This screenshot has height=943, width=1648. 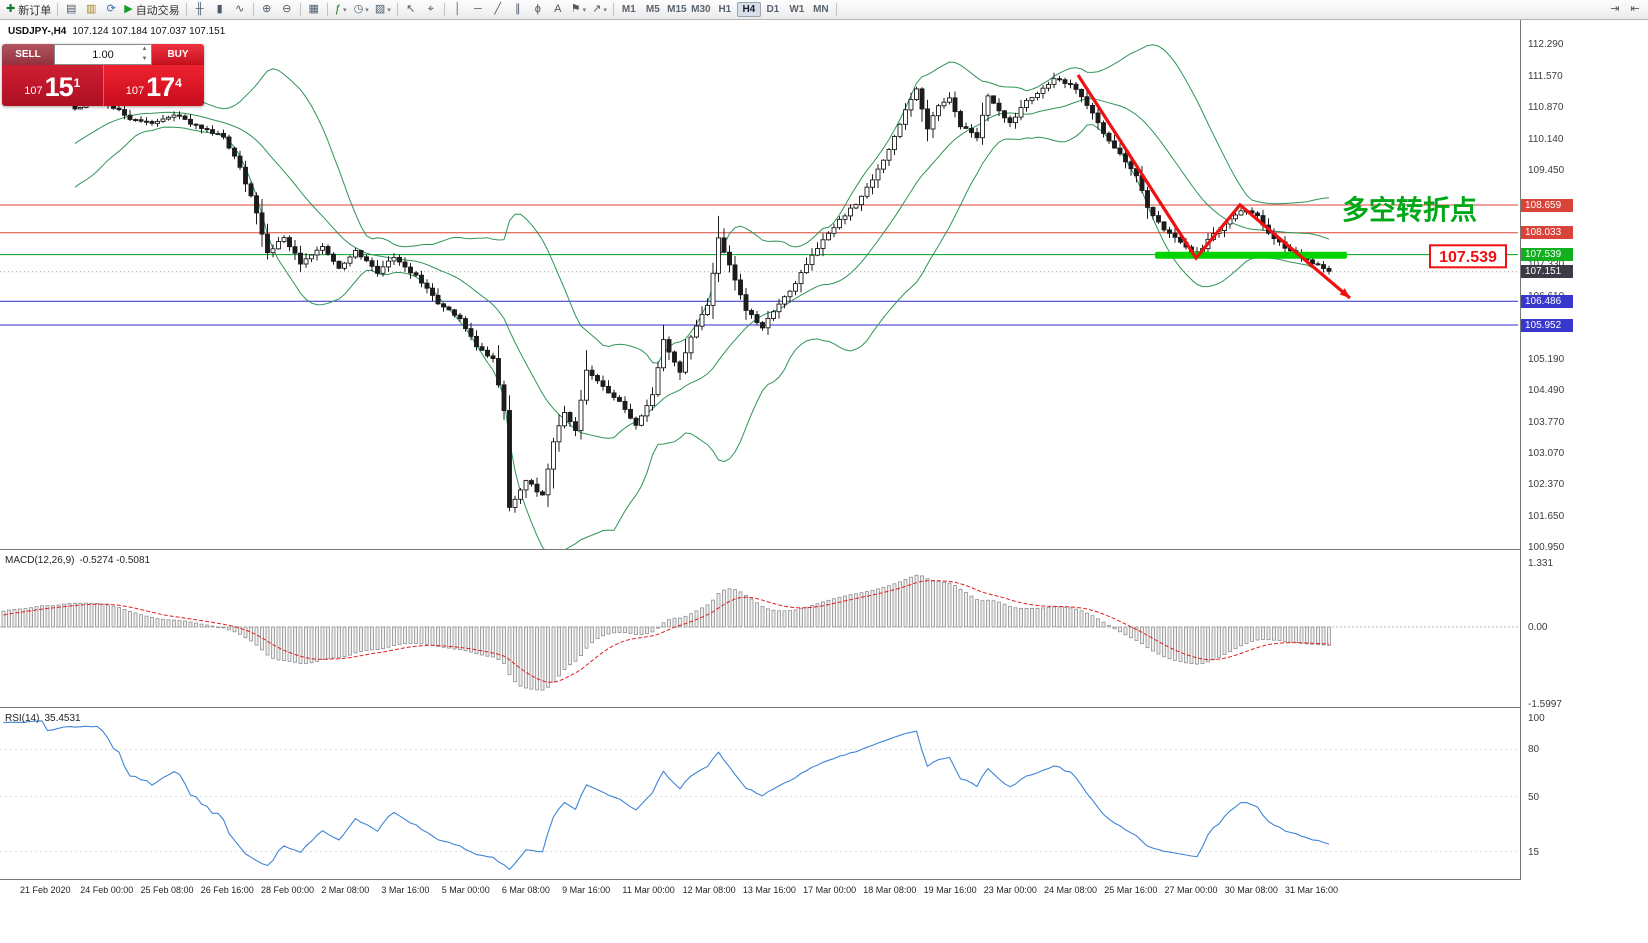 I want to click on toolbar-text-button: A, so click(x=558, y=9).